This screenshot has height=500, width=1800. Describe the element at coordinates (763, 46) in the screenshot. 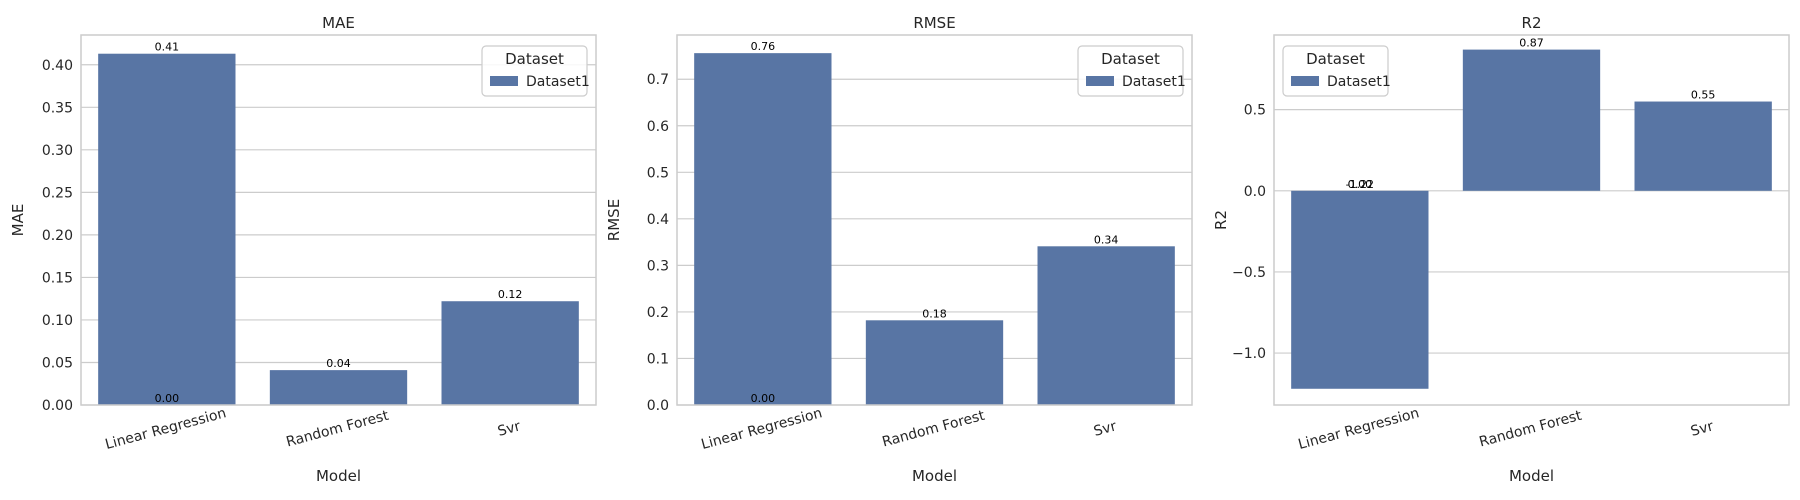

I see `data-label: 0.76` at that location.